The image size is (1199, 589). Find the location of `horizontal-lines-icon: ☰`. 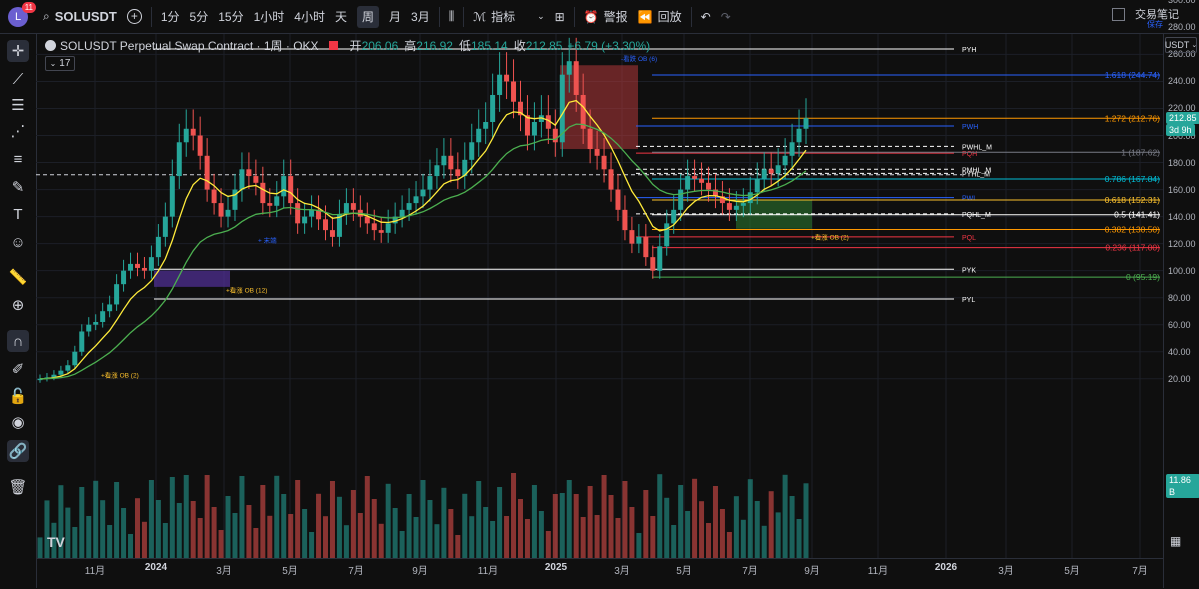

horizontal-lines-icon: ☰ is located at coordinates (18, 105).